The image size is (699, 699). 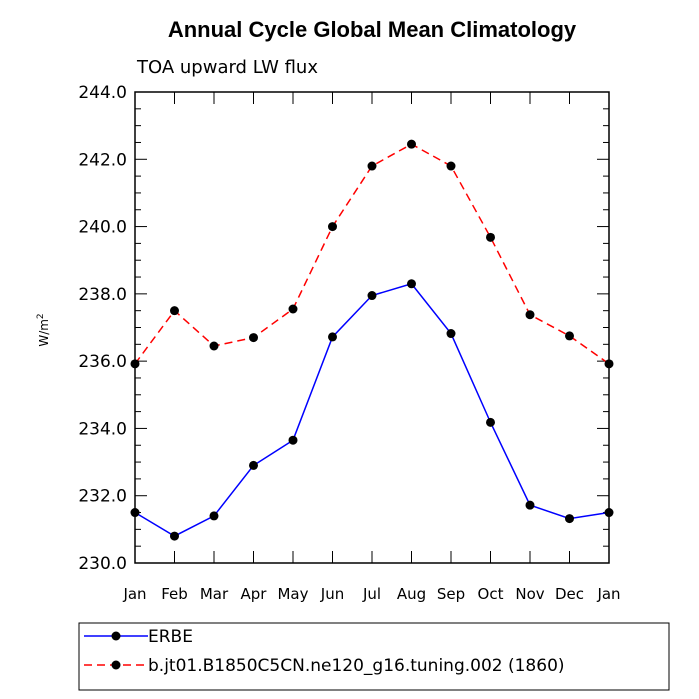 What do you see at coordinates (451, 594) in the screenshot?
I see `x-tick-label: Sep` at bounding box center [451, 594].